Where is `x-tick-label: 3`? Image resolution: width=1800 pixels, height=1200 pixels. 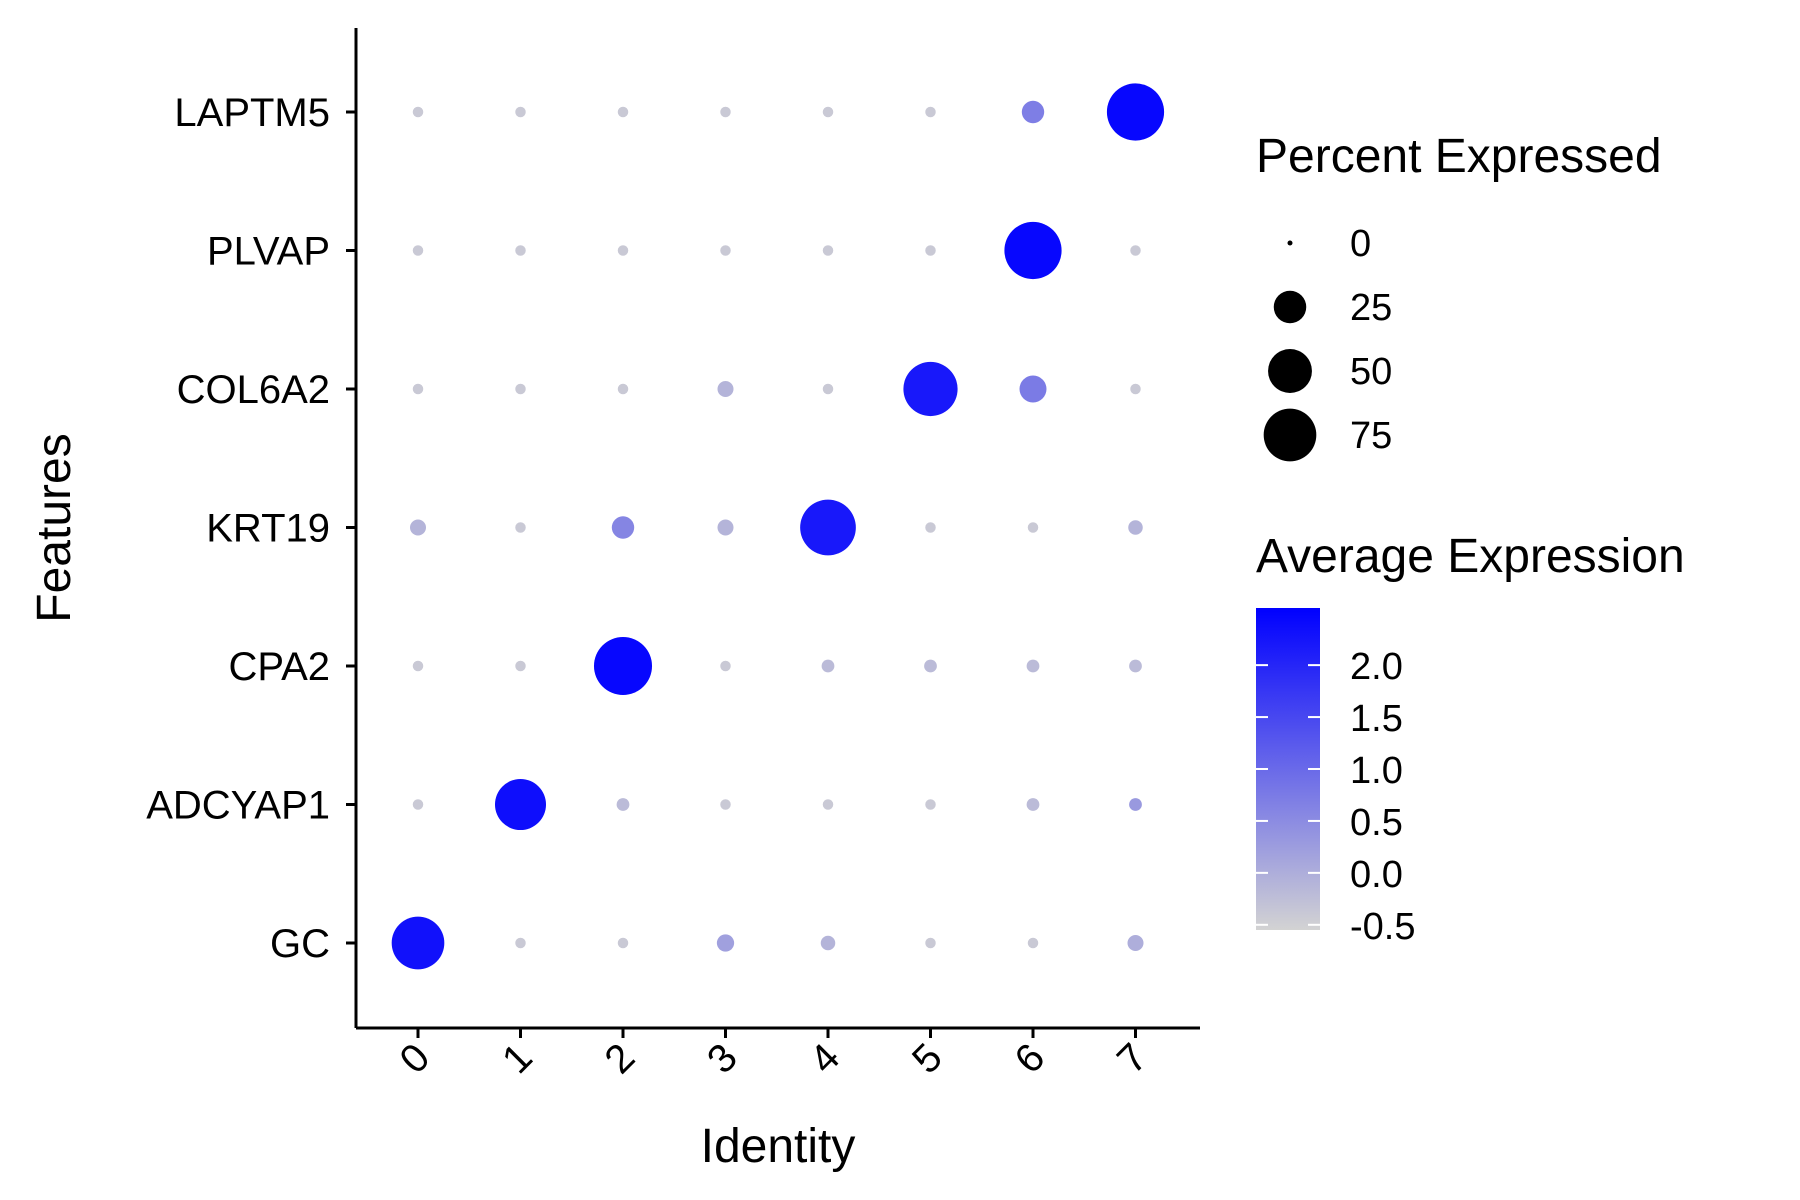 x-tick-label: 3 is located at coordinates (722, 1058).